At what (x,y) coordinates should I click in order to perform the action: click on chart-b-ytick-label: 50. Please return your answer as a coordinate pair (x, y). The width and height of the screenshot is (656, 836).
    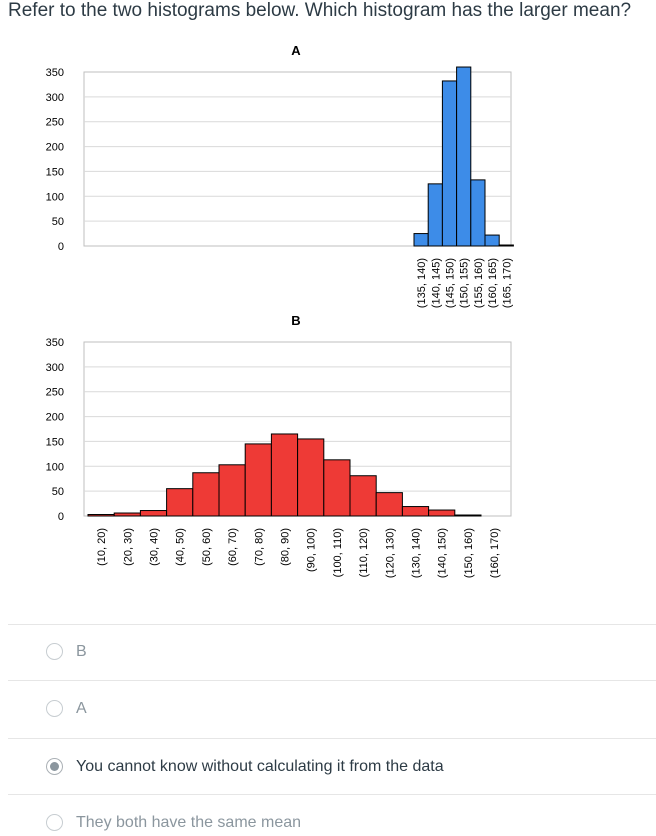
    Looking at the image, I should click on (58, 492).